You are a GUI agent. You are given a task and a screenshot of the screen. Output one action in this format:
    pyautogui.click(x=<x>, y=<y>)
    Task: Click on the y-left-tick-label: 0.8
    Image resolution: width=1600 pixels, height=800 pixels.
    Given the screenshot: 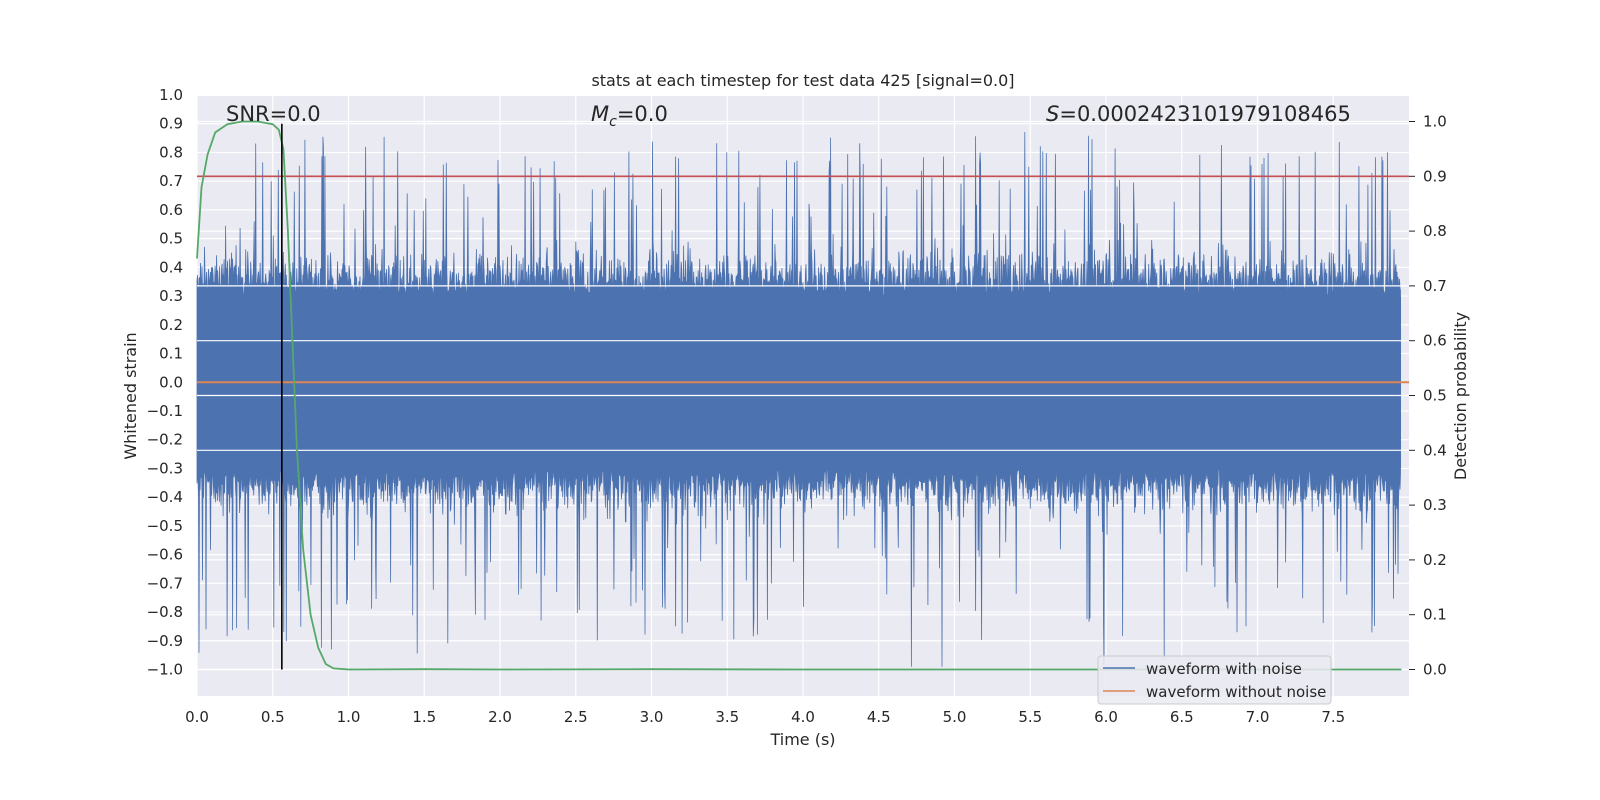 What is the action you would take?
    pyautogui.click(x=171, y=152)
    